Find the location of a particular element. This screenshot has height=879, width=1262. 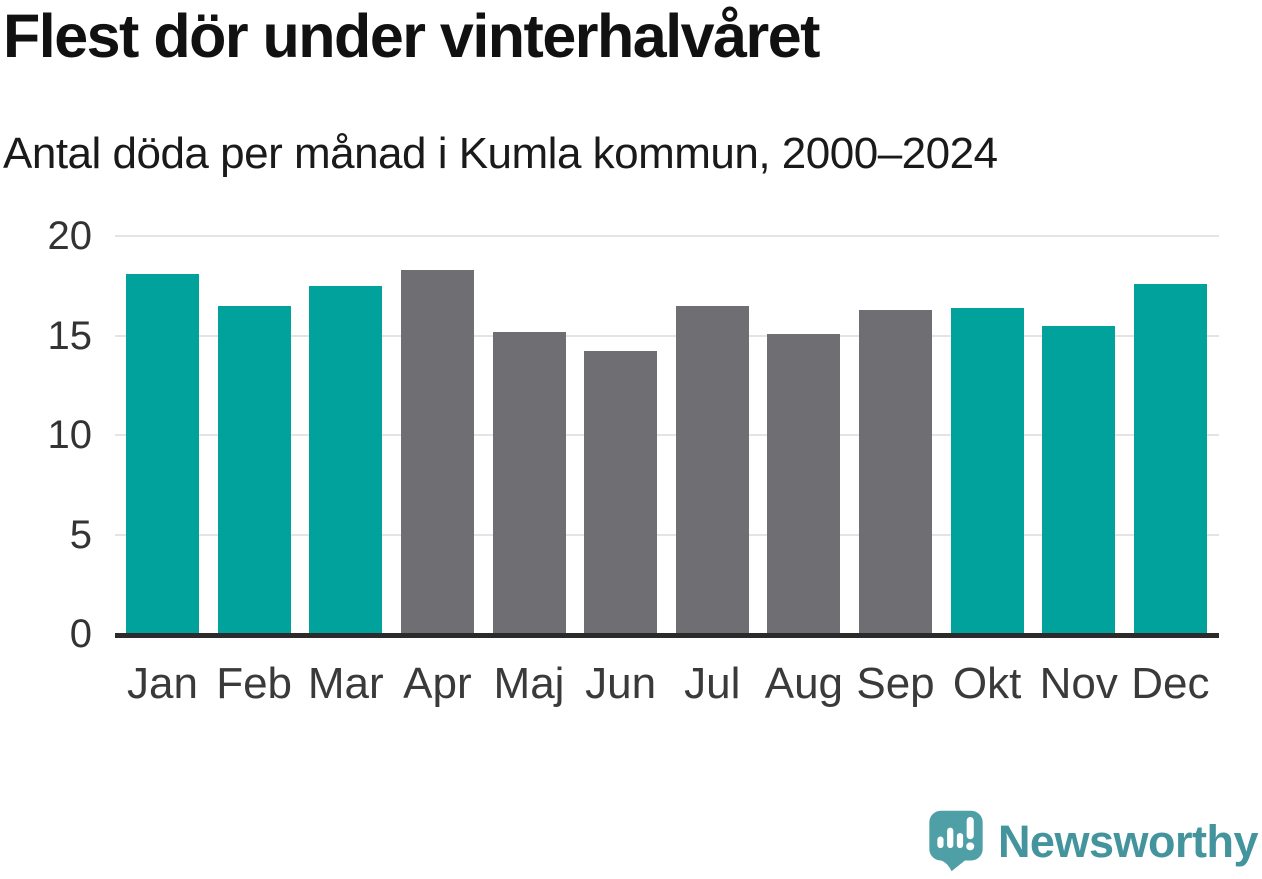

bar-group-aug: Aug is located at coordinates (804, 471).